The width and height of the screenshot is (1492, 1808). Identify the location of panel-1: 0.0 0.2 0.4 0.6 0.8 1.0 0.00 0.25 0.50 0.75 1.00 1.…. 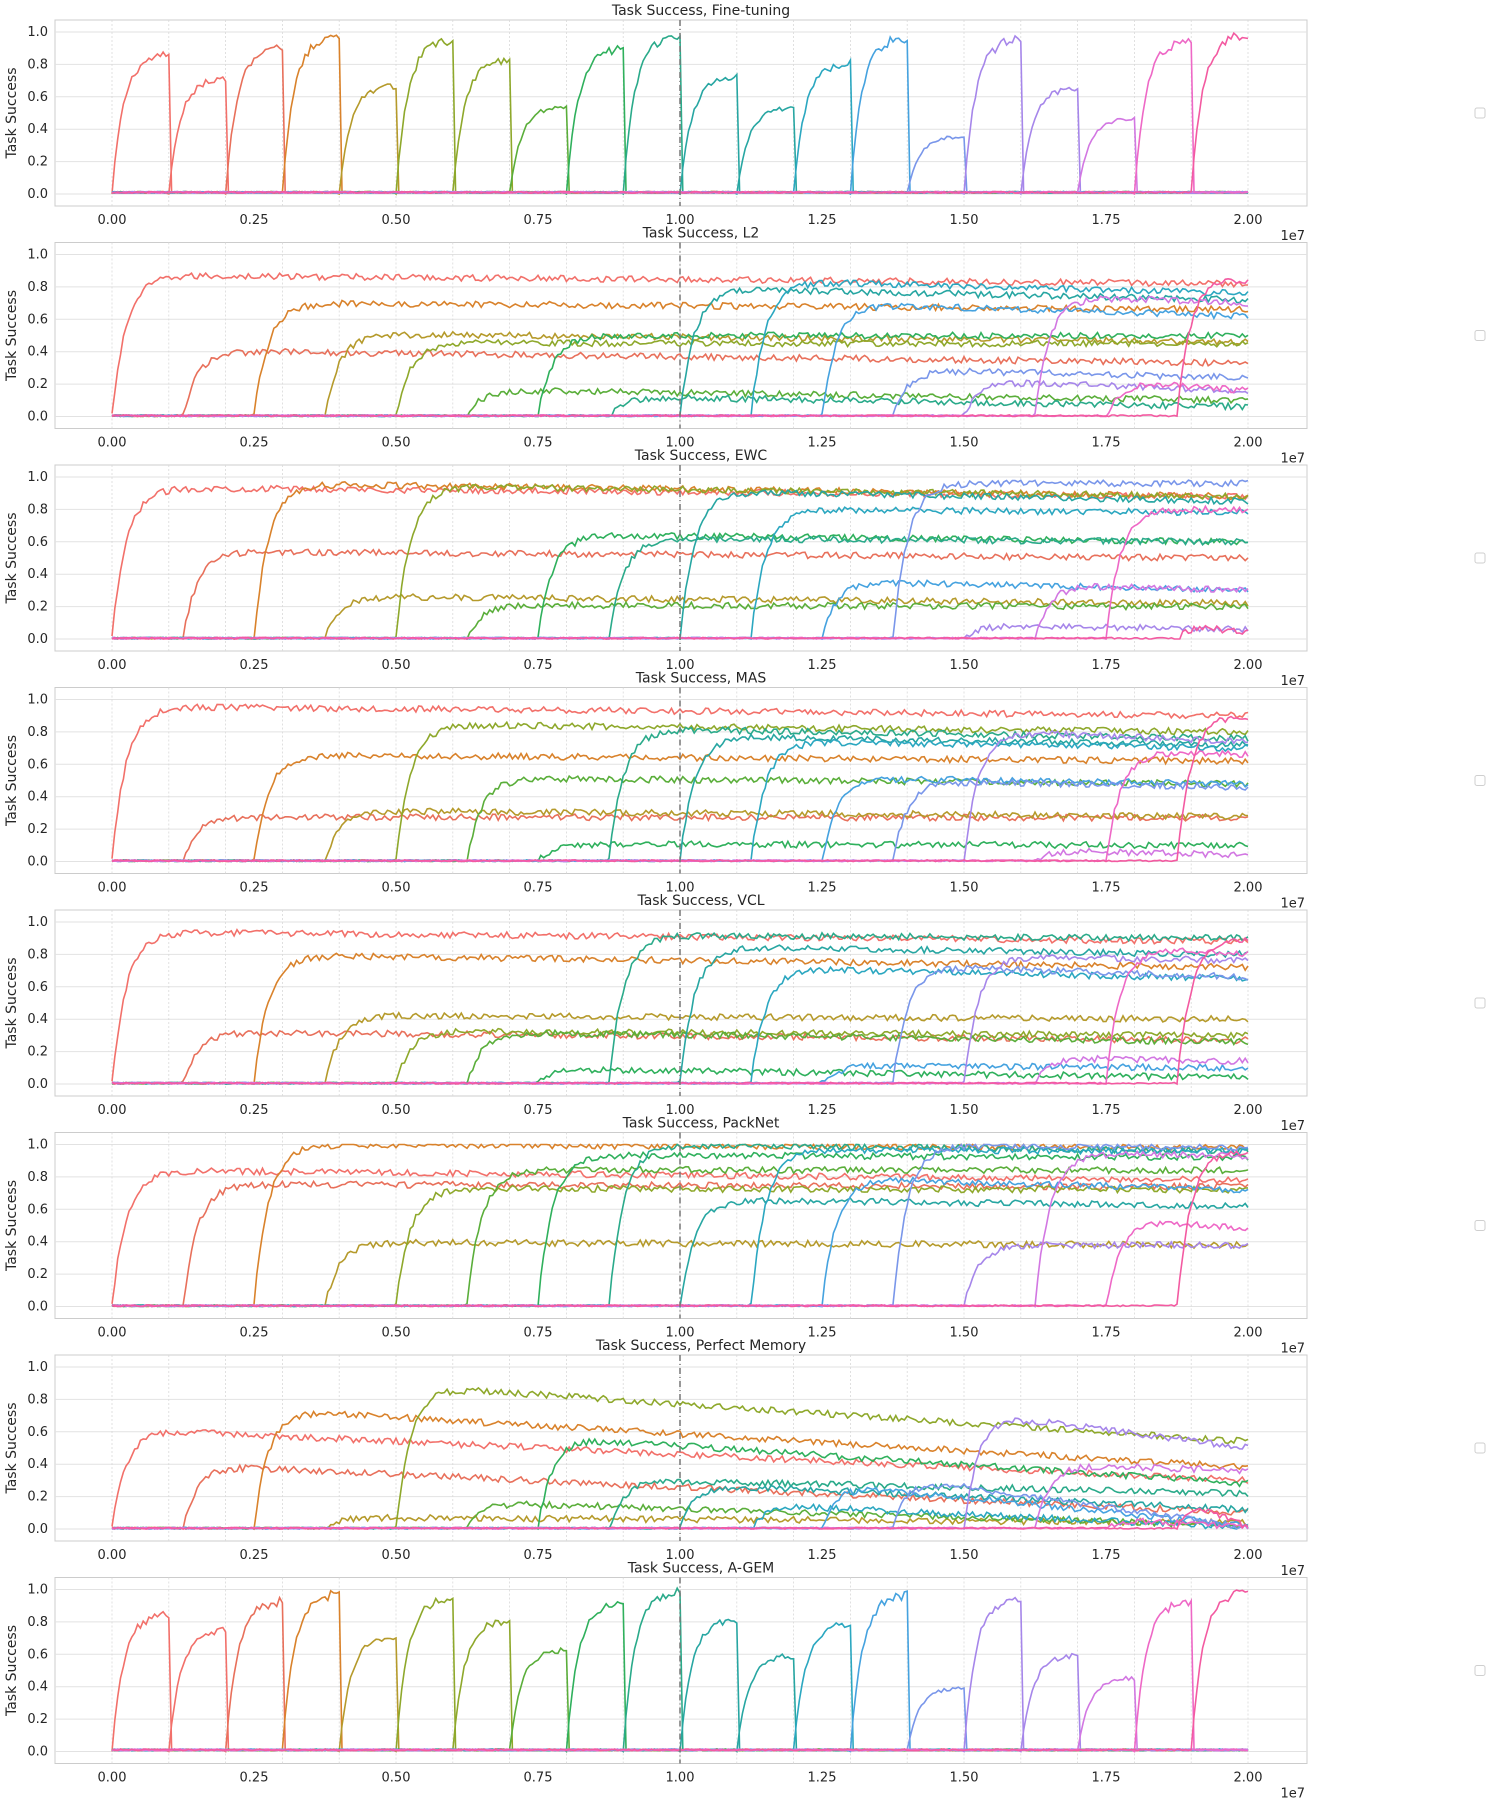
(745, 123).